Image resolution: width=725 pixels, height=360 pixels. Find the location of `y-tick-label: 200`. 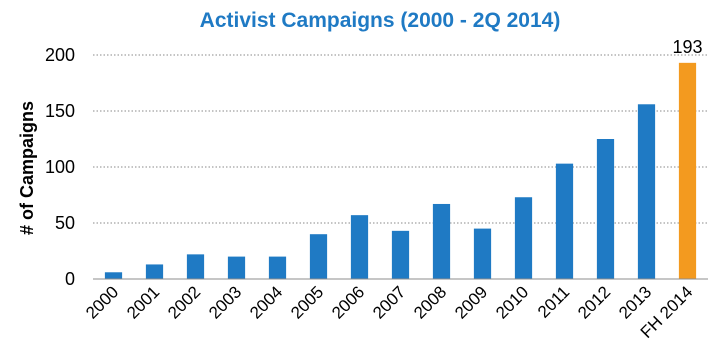

y-tick-label: 200 is located at coordinates (60, 55).